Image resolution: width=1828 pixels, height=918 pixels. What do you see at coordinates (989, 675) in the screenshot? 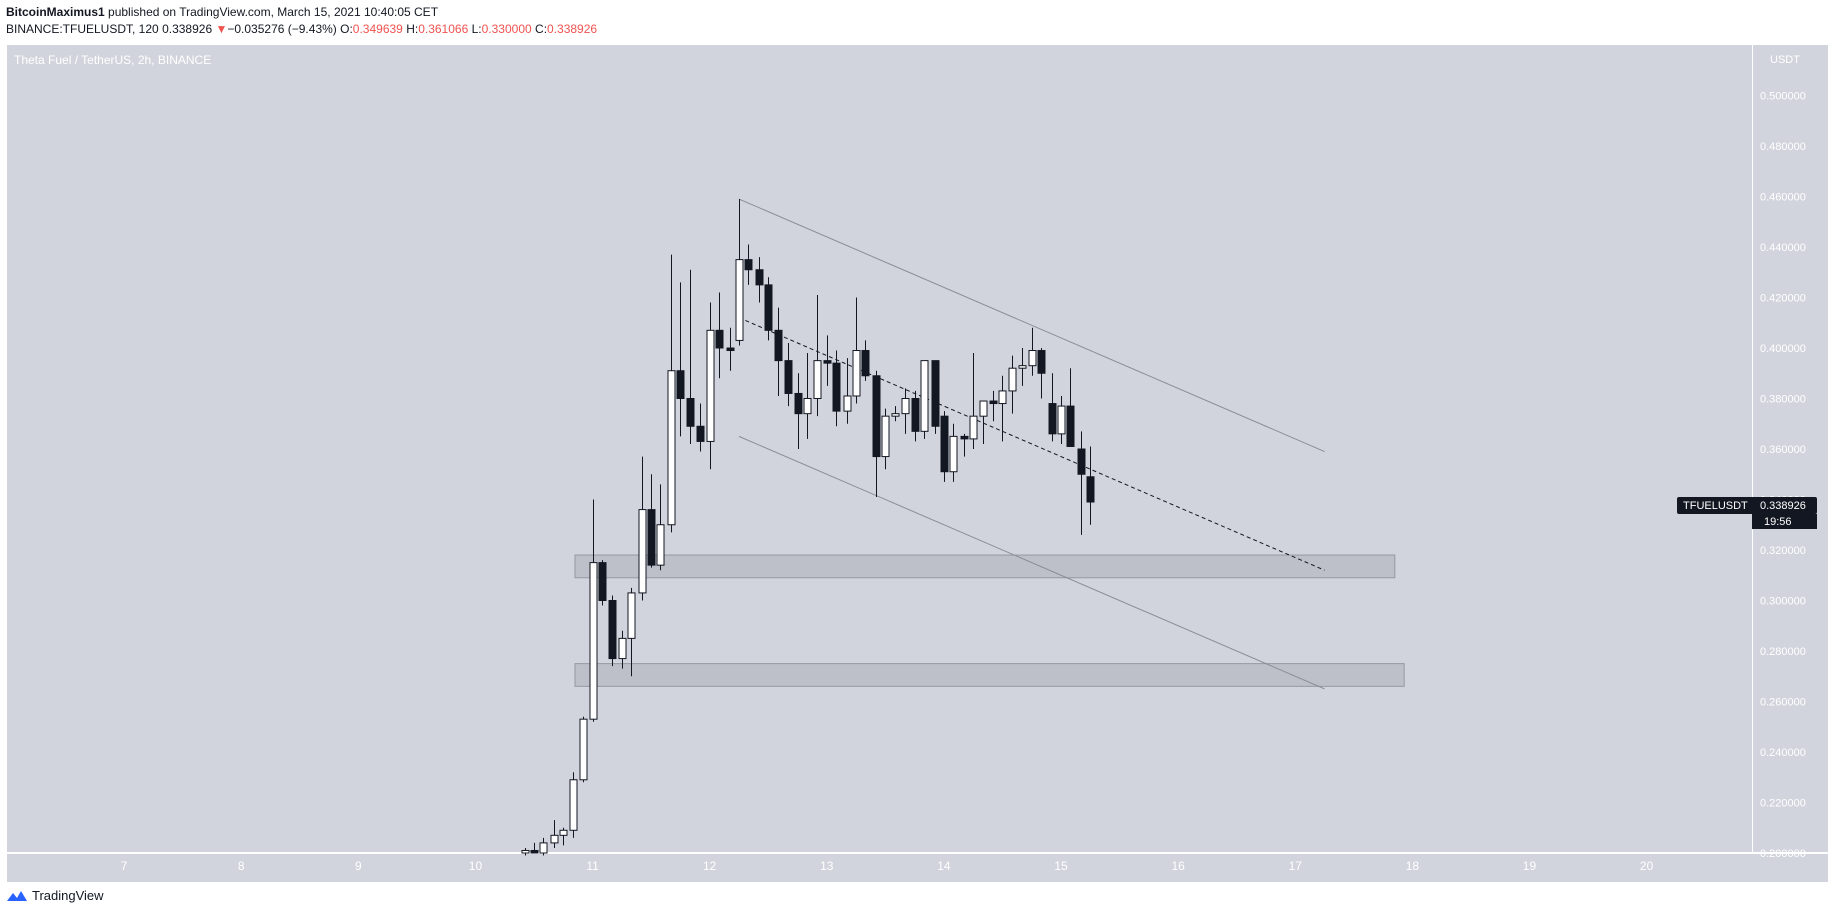
I see `support-zone-lower` at bounding box center [989, 675].